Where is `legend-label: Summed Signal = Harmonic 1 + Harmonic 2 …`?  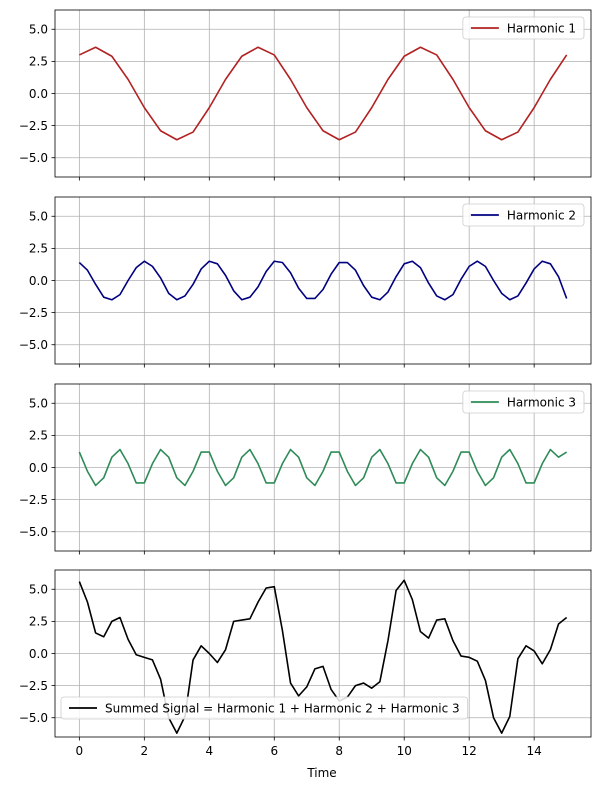
legend-label: Summed Signal = Harmonic 1 + Harmonic 2 … is located at coordinates (282, 708).